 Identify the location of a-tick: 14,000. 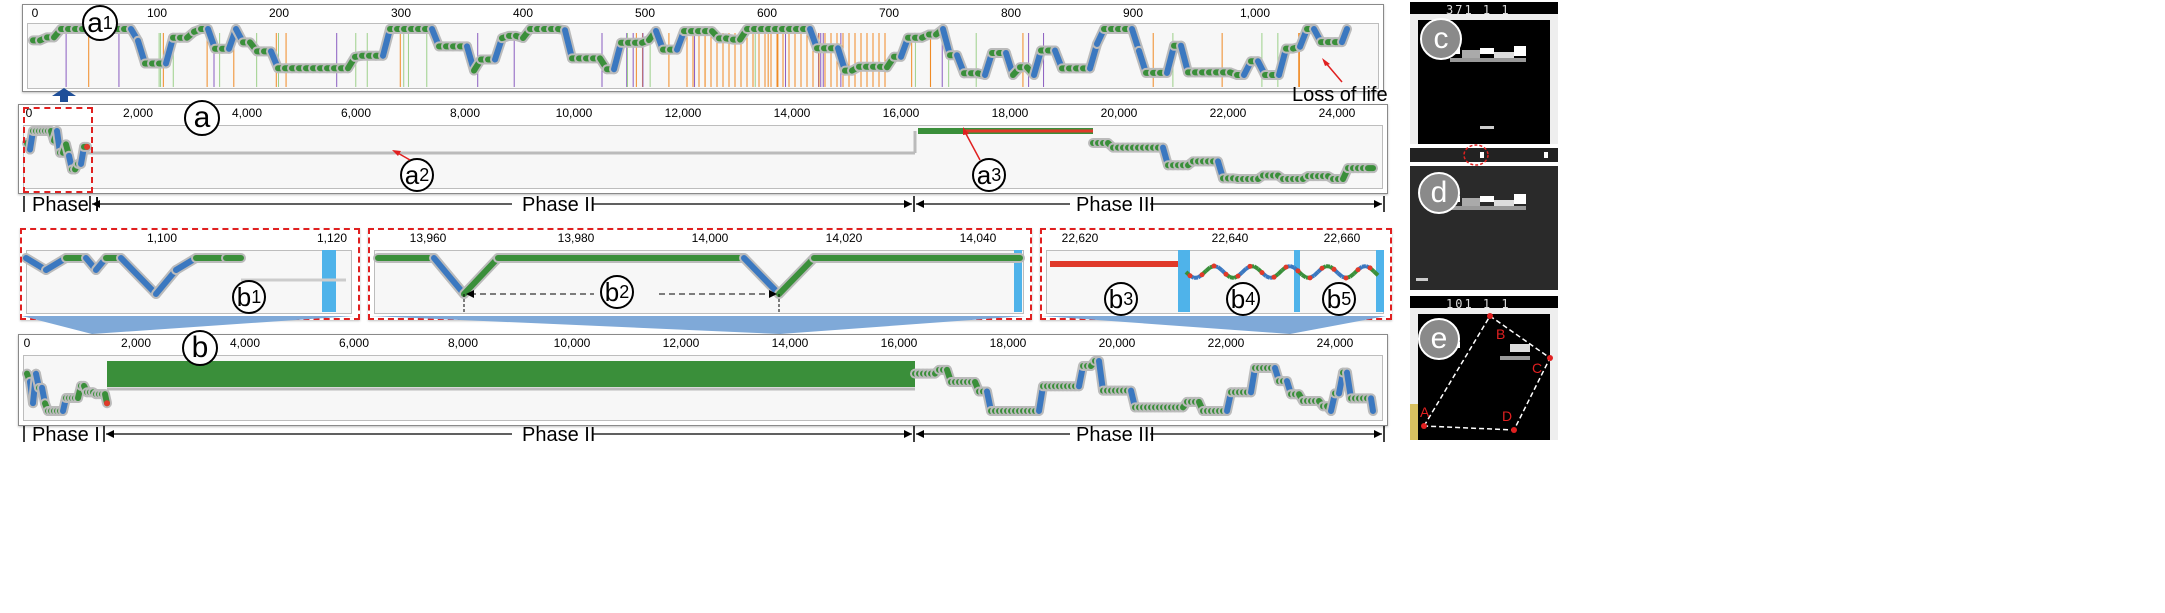
(792, 113).